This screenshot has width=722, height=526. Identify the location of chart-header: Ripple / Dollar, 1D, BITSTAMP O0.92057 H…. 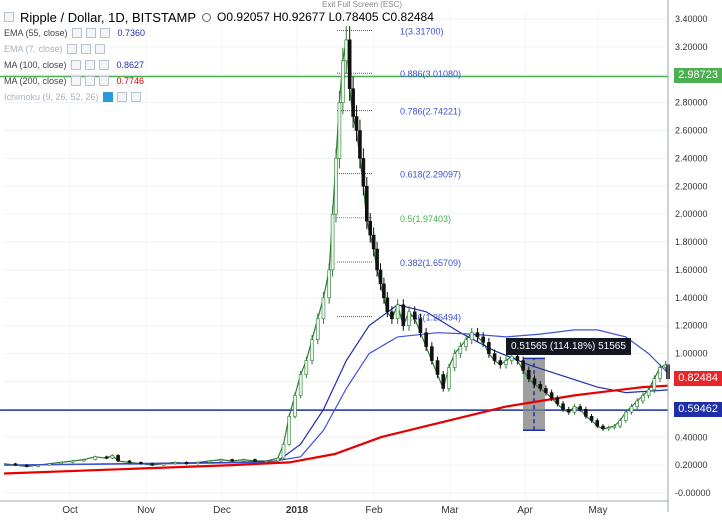
(219, 17).